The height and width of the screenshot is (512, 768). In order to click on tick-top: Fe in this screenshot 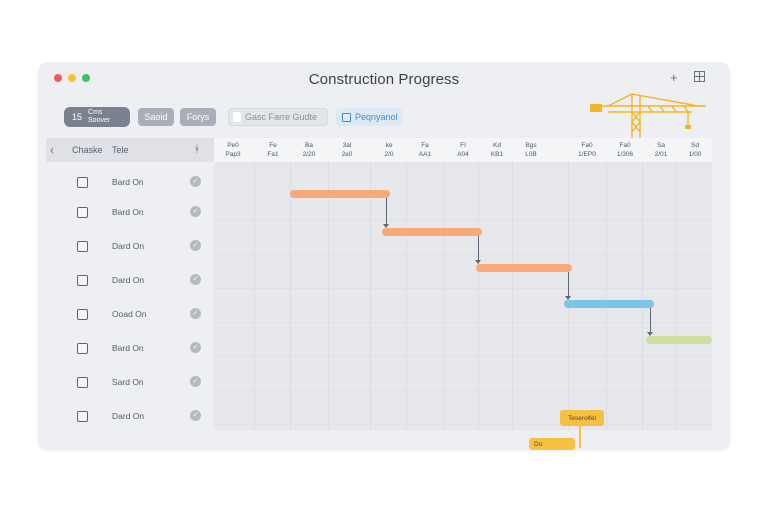, I will do `click(273, 145)`.